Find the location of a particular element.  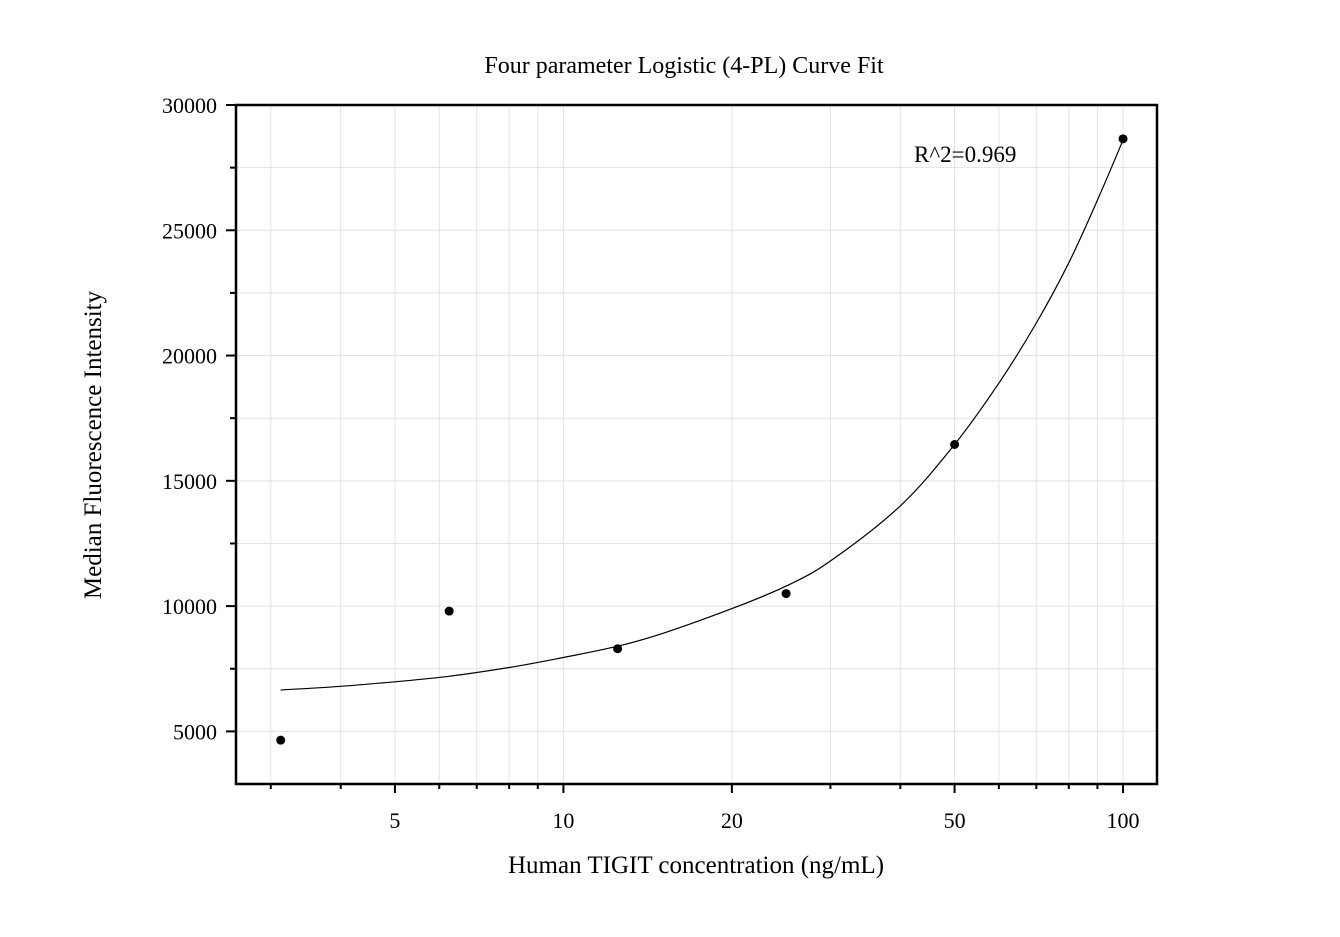

y-tick-label: 25000 is located at coordinates (189, 230).